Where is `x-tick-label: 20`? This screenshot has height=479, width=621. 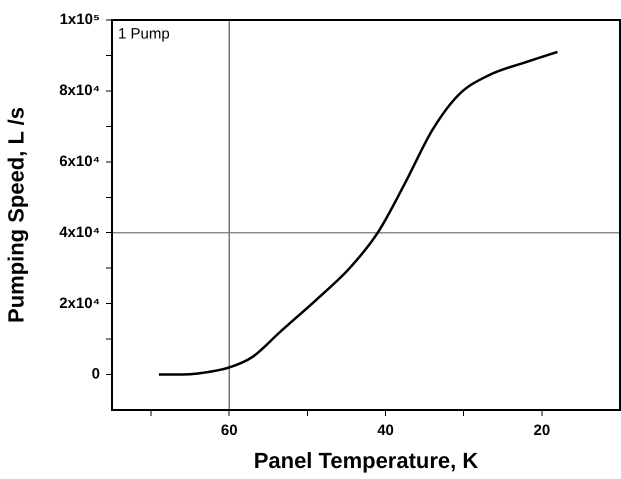 x-tick-label: 20 is located at coordinates (542, 431).